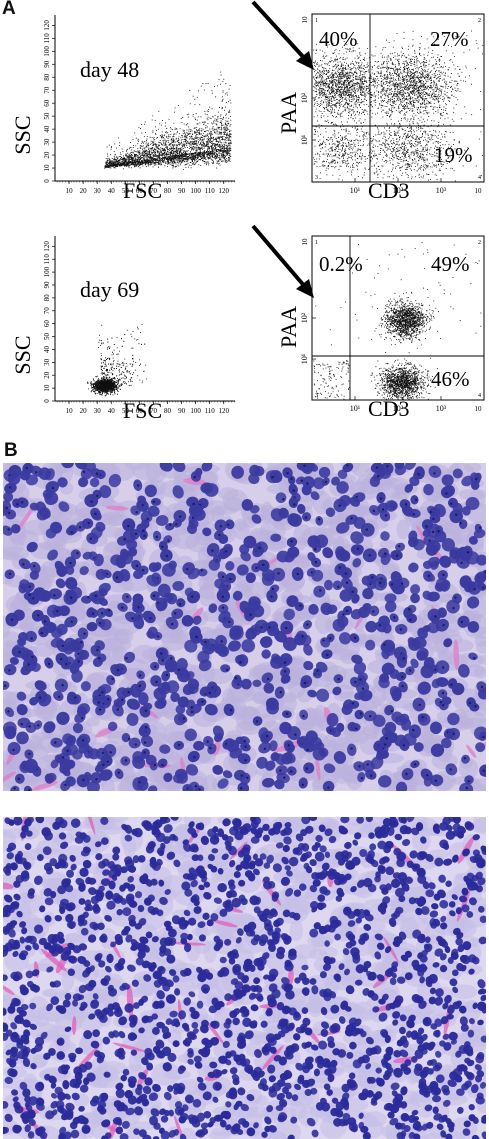 The height and width of the screenshot is (1139, 489). Describe the element at coordinates (449, 39) in the screenshot. I see `quadrant-upper-right-percent: 27%` at that location.